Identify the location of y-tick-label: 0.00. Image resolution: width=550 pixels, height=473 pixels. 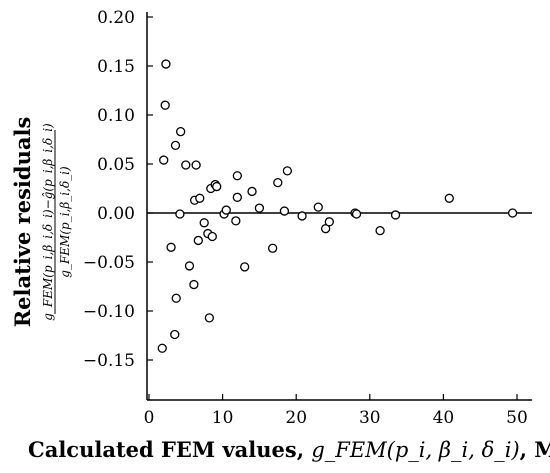
(116, 214).